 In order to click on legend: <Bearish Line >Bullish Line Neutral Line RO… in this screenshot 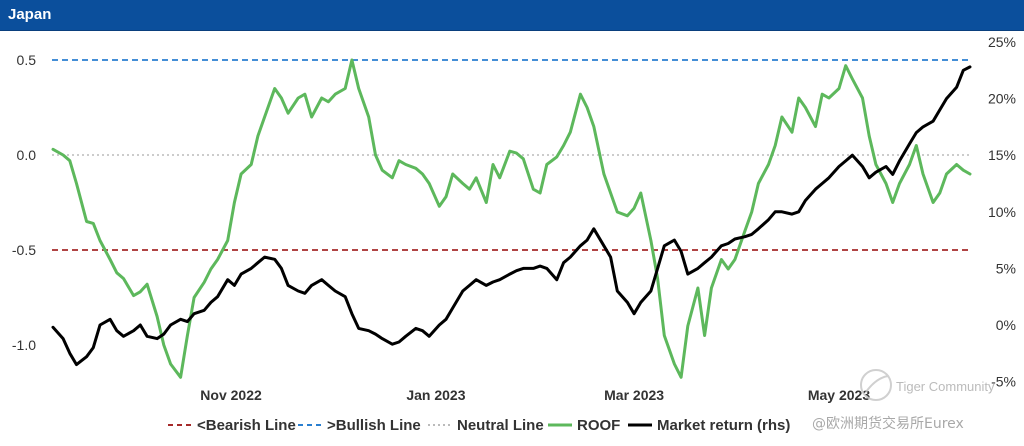, I will do `click(479, 425)`.